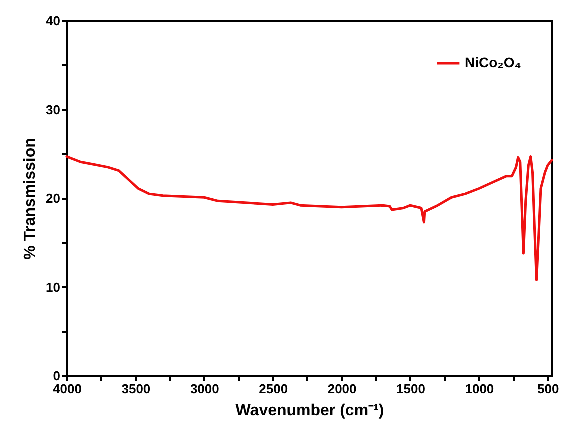 Image resolution: width=564 pixels, height=432 pixels. What do you see at coordinates (31, 199) in the screenshot?
I see `y-axis-title: % Transmission` at bounding box center [31, 199].